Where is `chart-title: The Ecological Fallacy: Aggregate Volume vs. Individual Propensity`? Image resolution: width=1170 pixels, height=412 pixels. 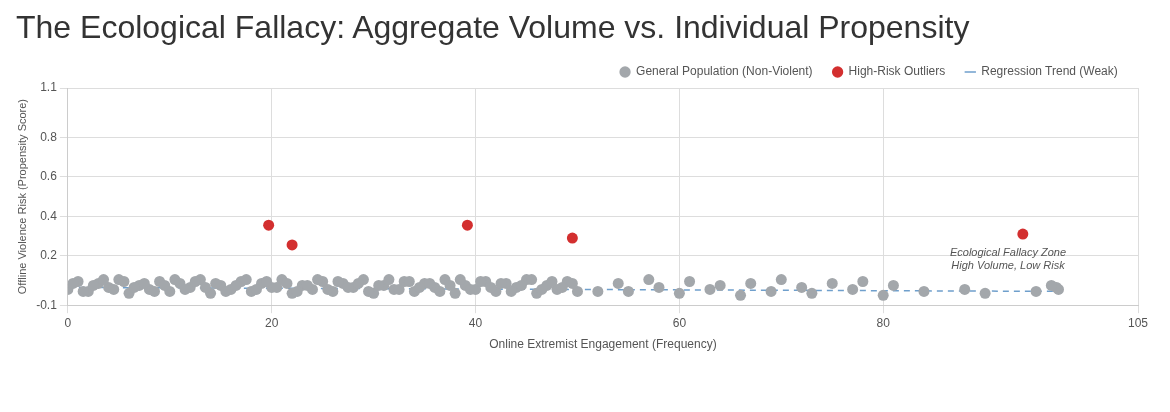
chart-title: The Ecological Fallacy: Aggregate Volume vs. Individual Propensity is located at coordinates (493, 27).